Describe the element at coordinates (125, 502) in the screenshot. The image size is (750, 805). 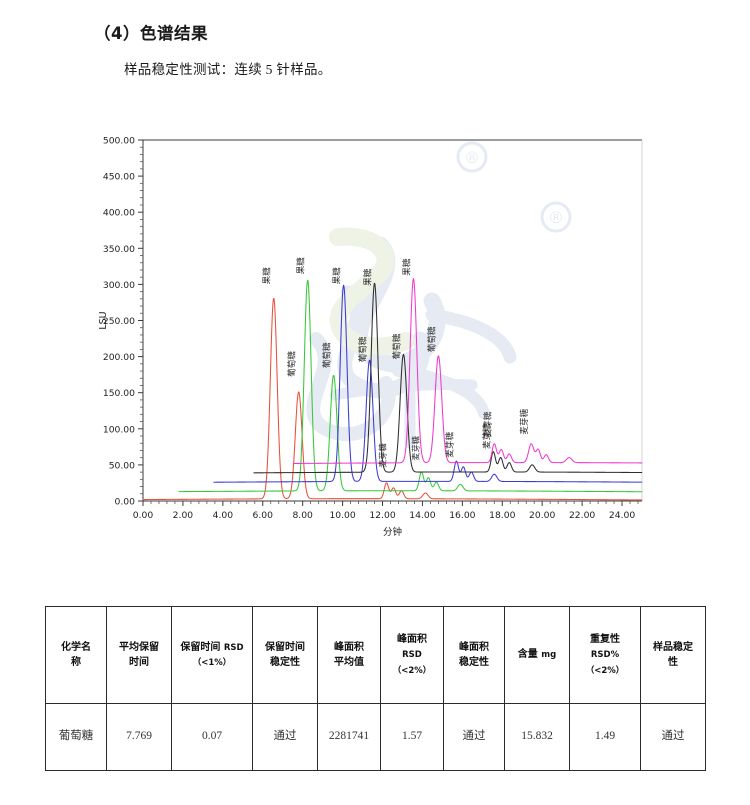
I see `y-tick-label: 0.00` at that location.